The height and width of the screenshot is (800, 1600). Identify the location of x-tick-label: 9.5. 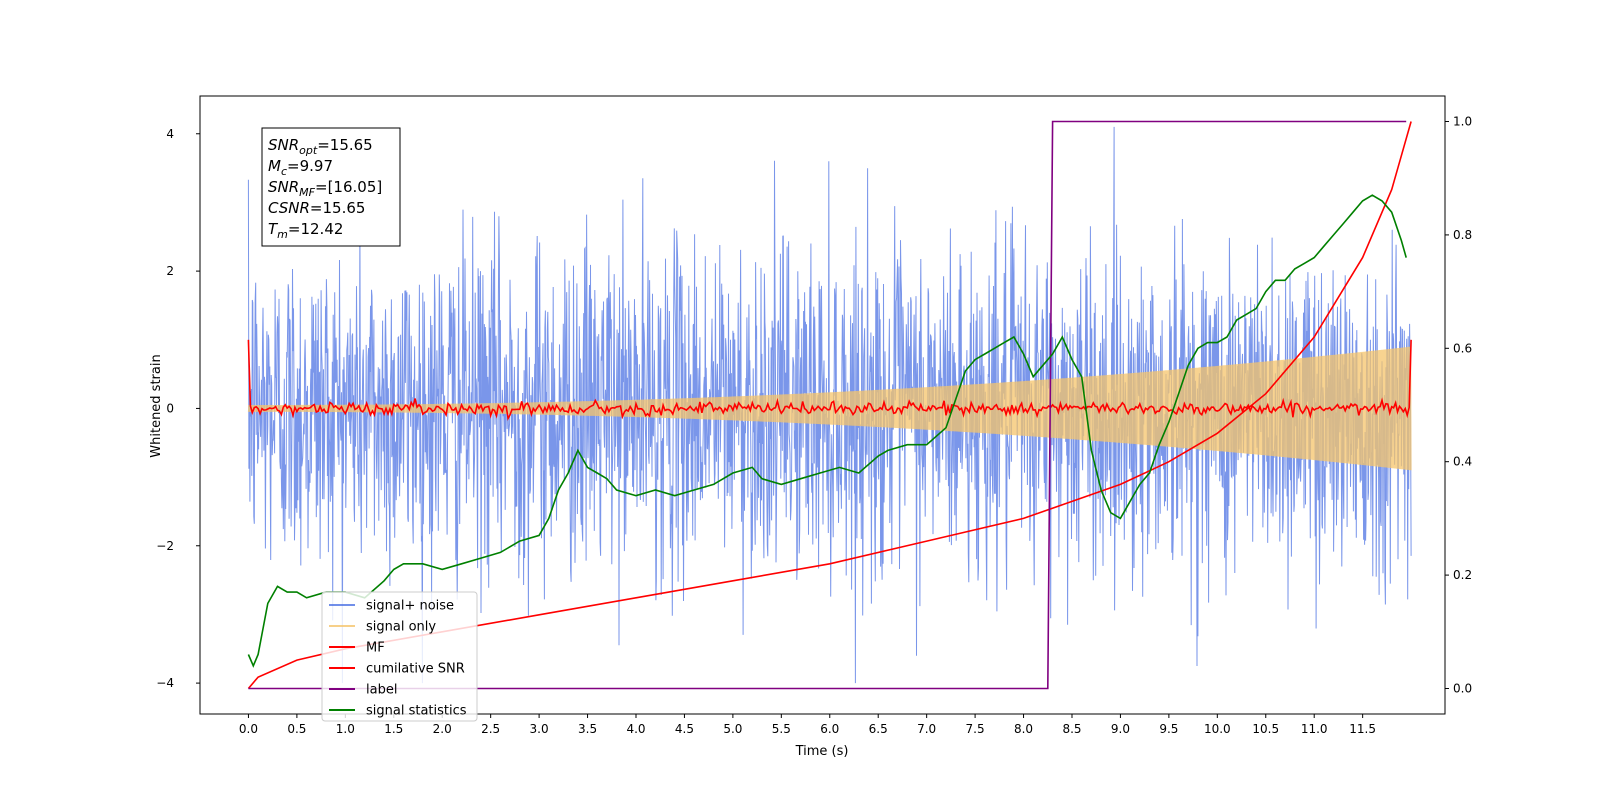
(1168, 729).